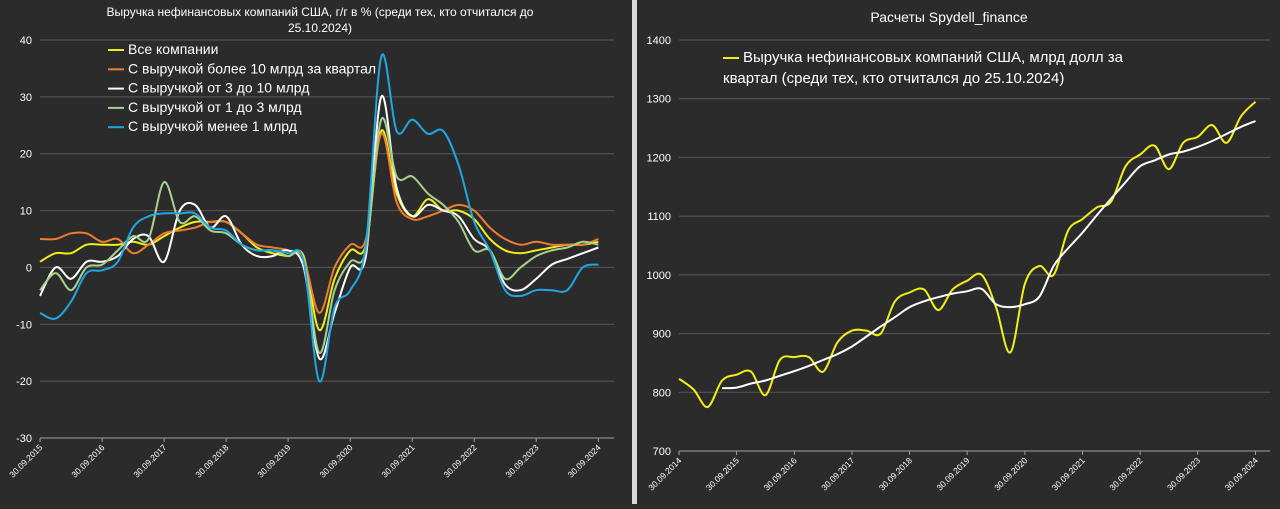  What do you see at coordinates (26, 98) in the screenshot?
I see `y-tick-label: 30` at bounding box center [26, 98].